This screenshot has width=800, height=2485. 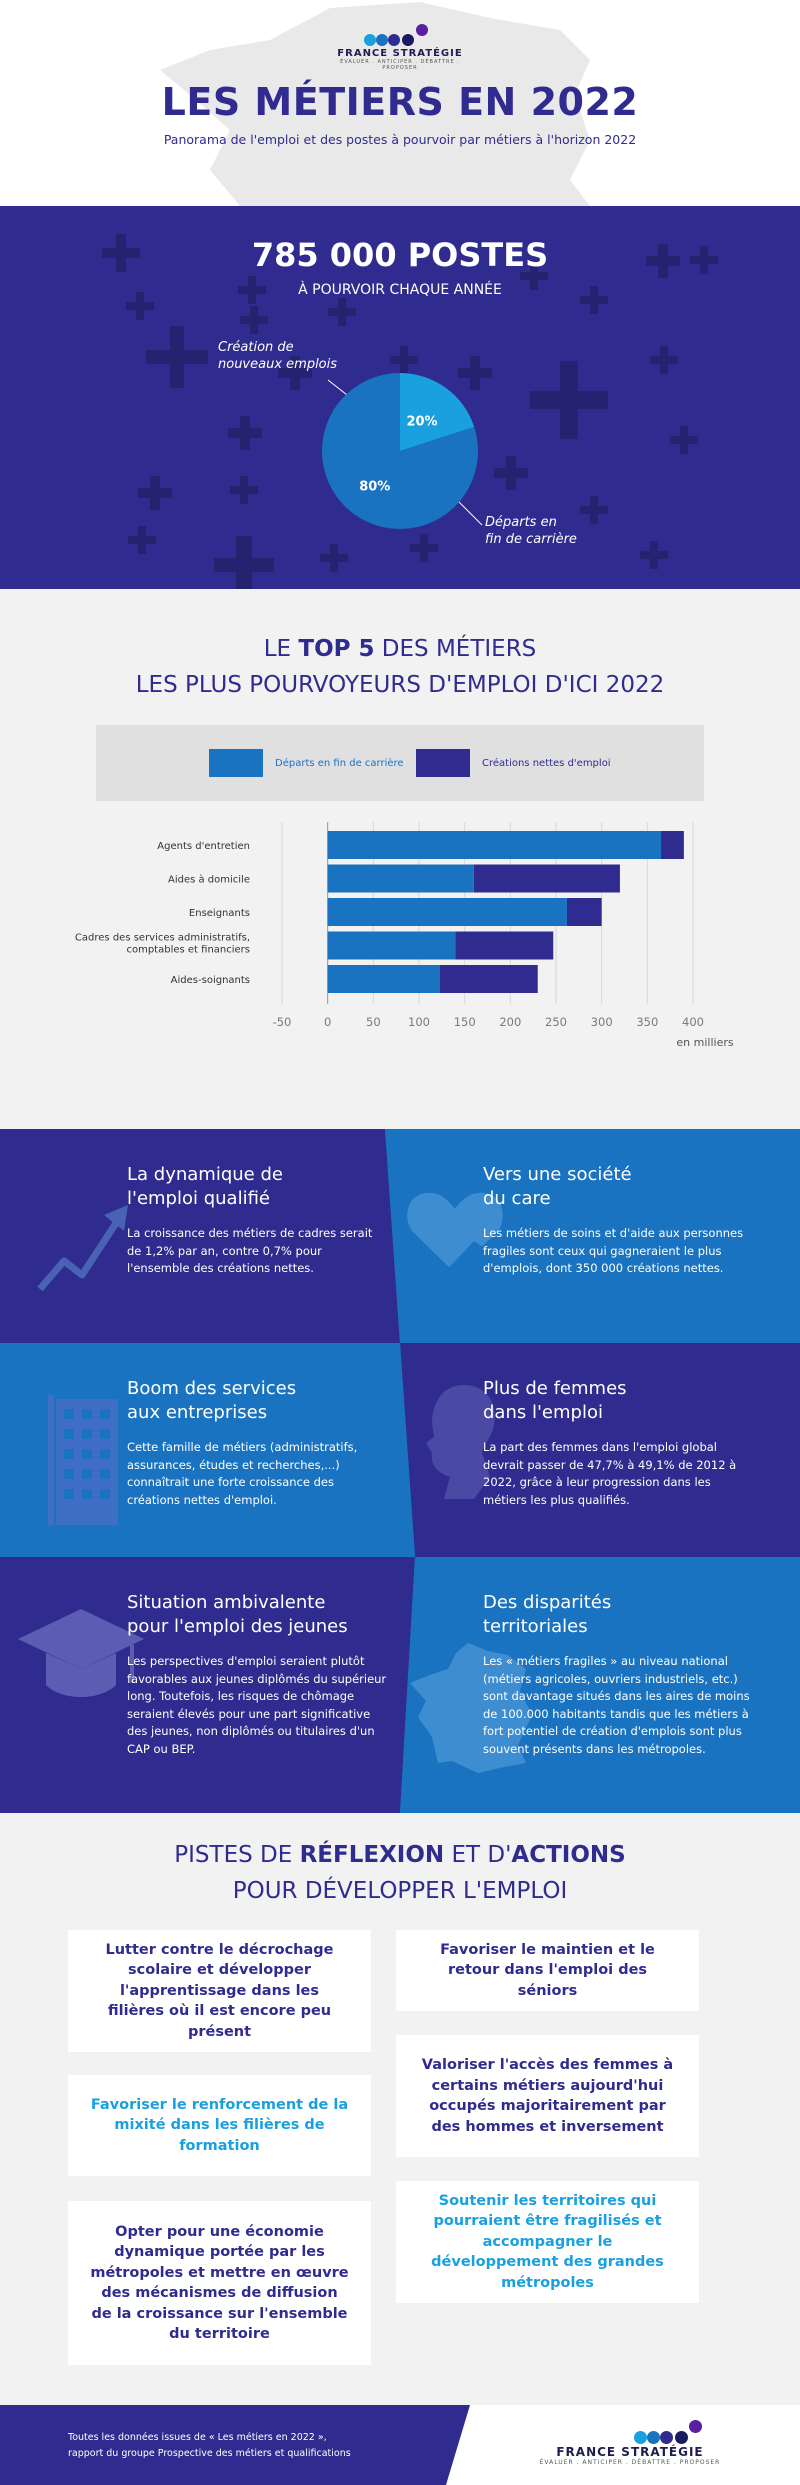 What do you see at coordinates (400, 685) in the screenshot?
I see `top5-title-line2: LES PLUS POURVOYEURS D'EMPLOI D'ICI 2022` at bounding box center [400, 685].